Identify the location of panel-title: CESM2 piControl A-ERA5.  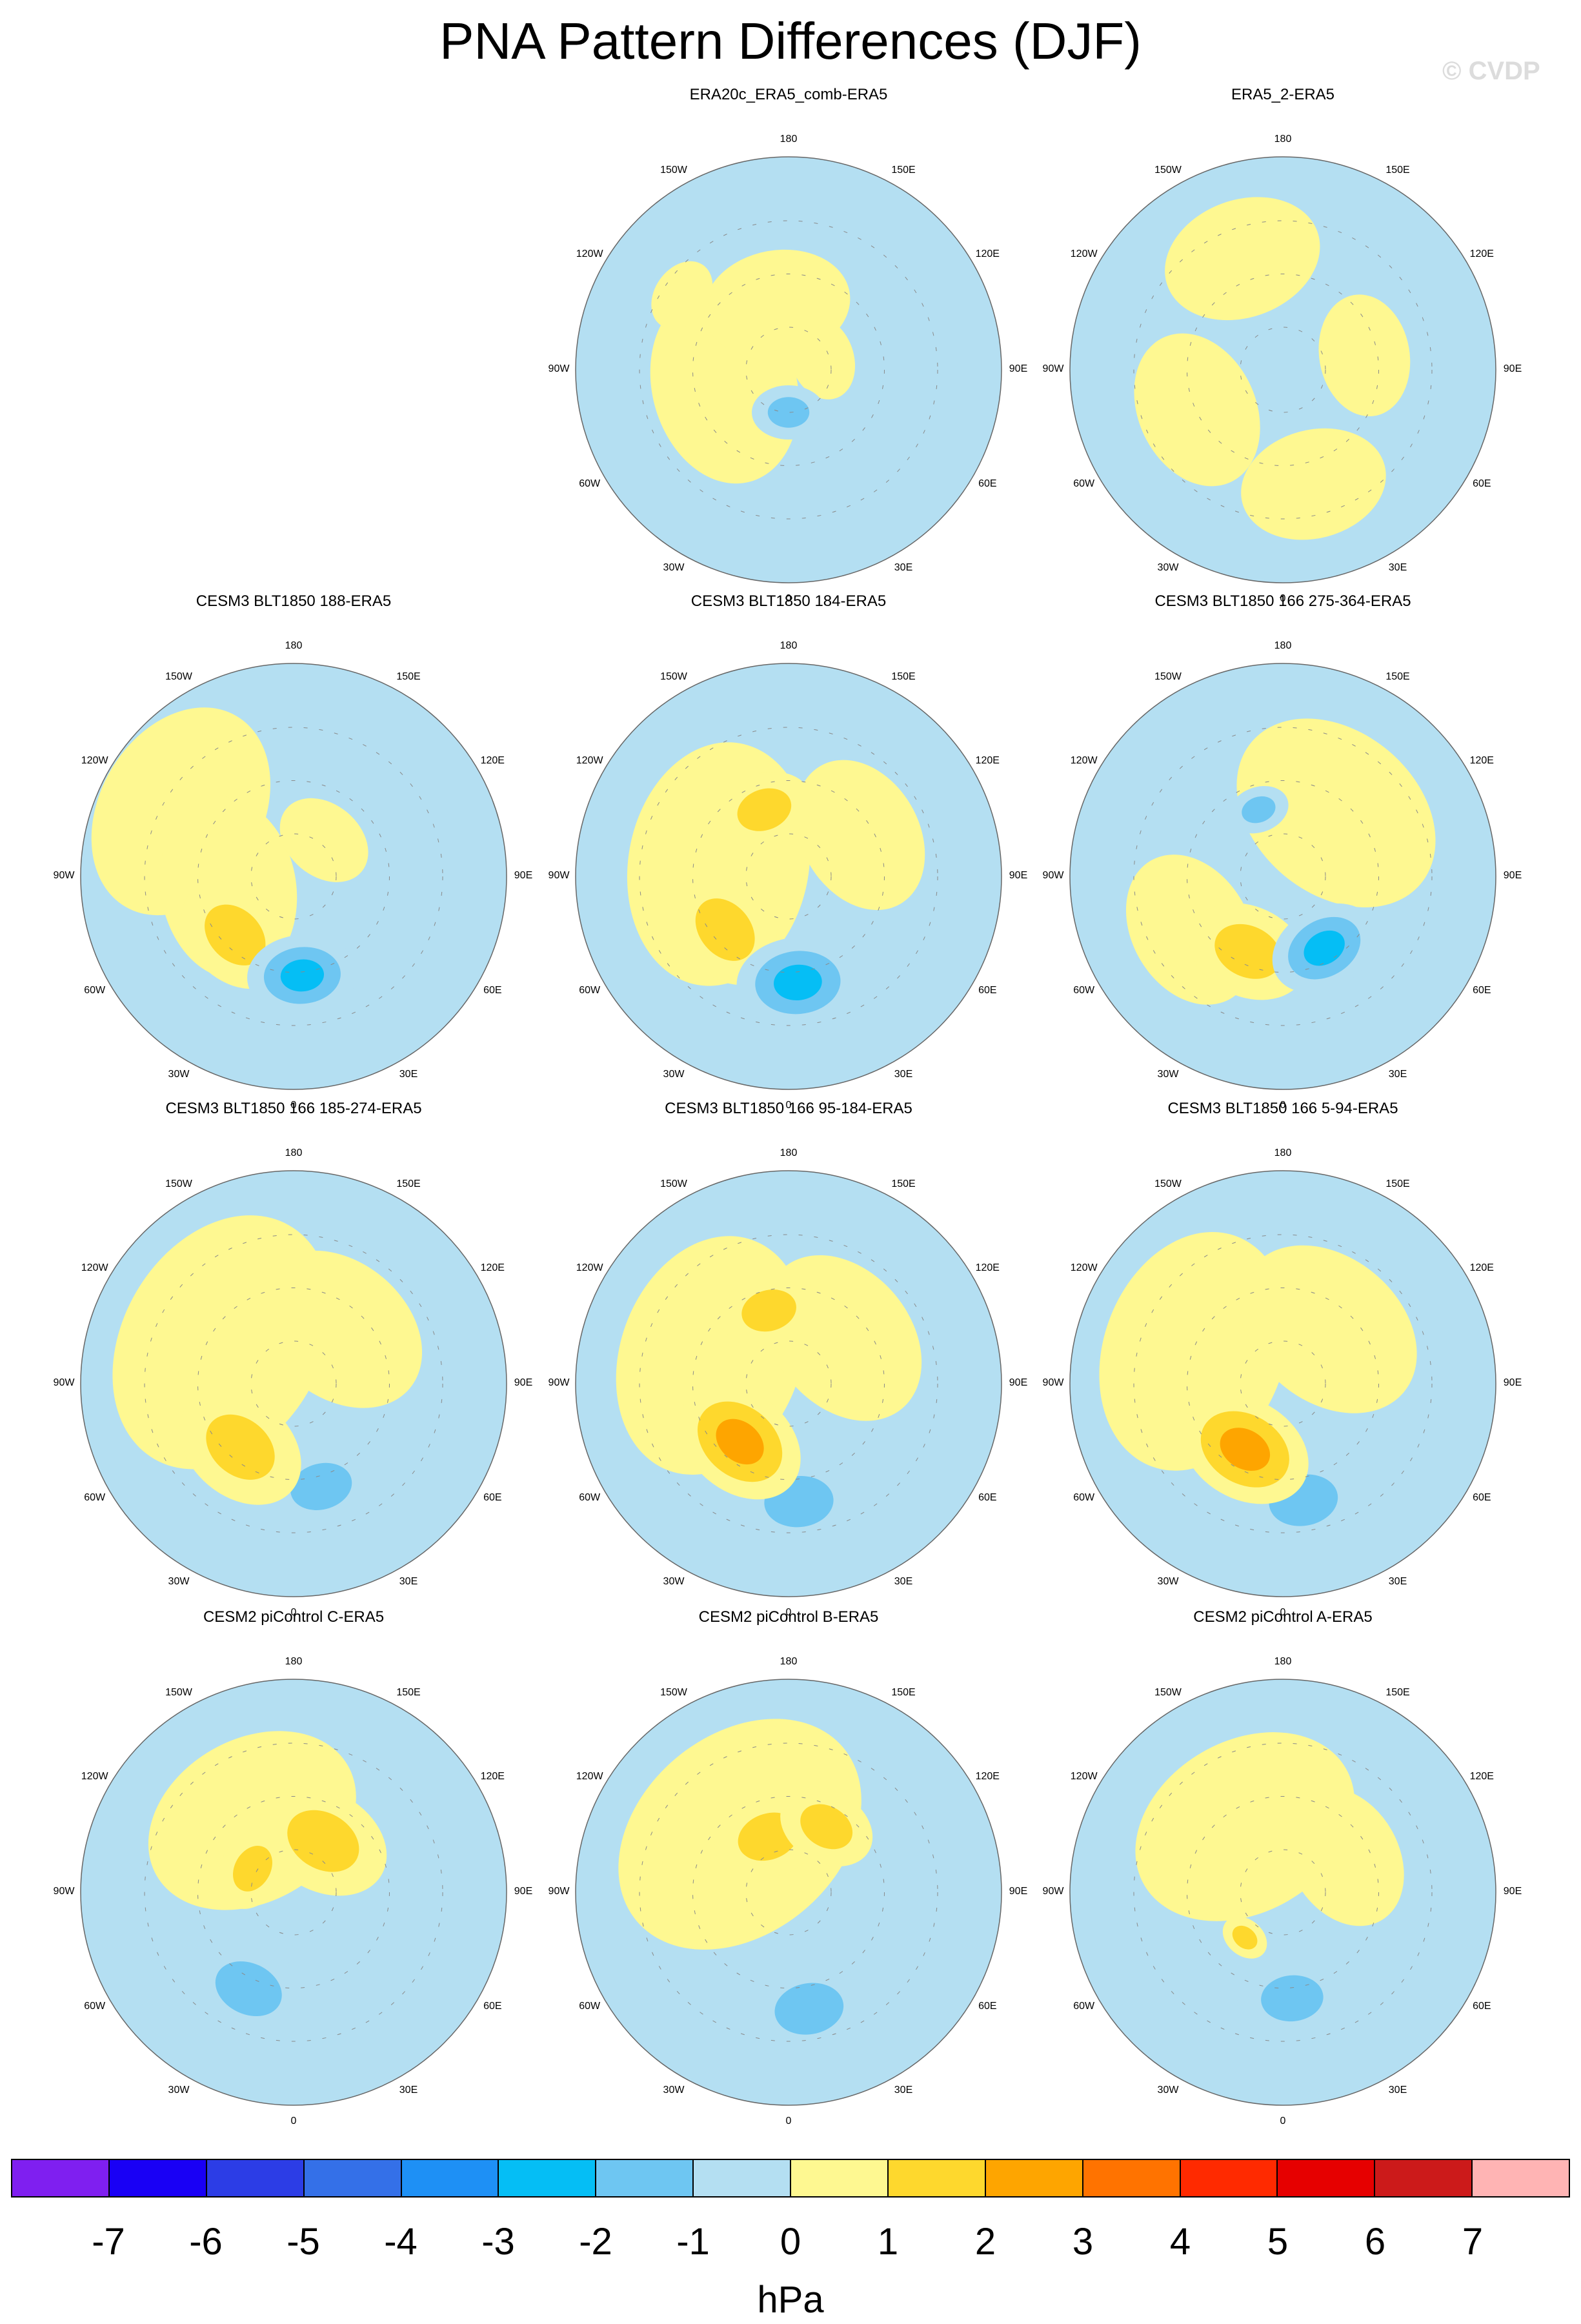
(1283, 1617).